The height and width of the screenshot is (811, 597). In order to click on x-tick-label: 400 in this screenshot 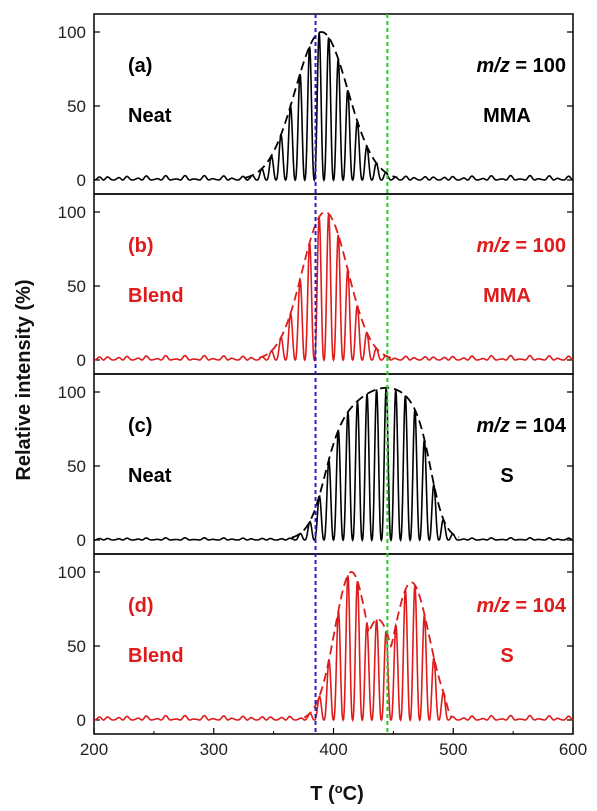, I will do `click(333, 749)`.